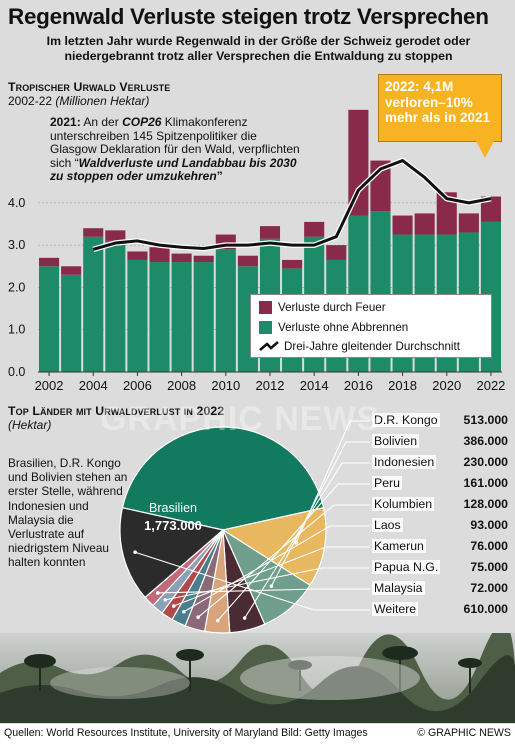 Image resolution: width=515 pixels, height=744 pixels. What do you see at coordinates (49, 385) in the screenshot?
I see `x-tick-label: 2002` at bounding box center [49, 385].